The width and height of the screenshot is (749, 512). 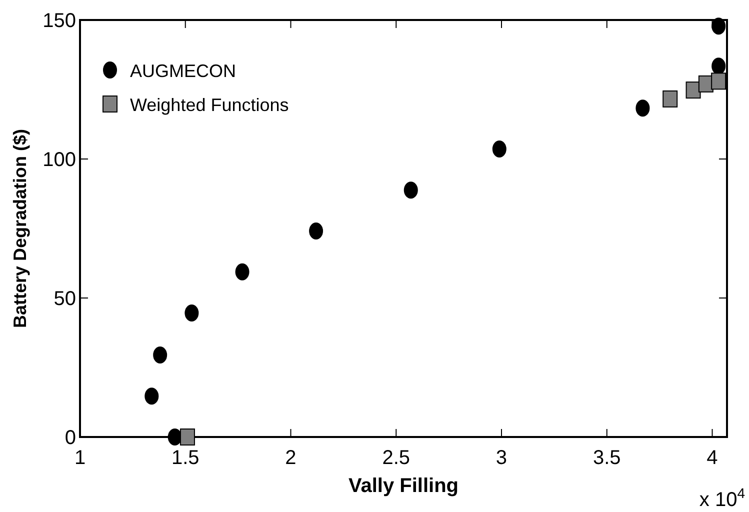 I want to click on x-tick-label: 4, so click(x=712, y=458).